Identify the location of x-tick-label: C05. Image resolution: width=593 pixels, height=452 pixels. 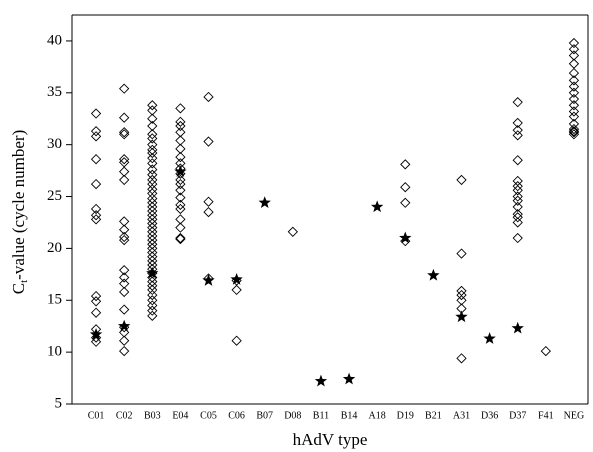
(208, 415).